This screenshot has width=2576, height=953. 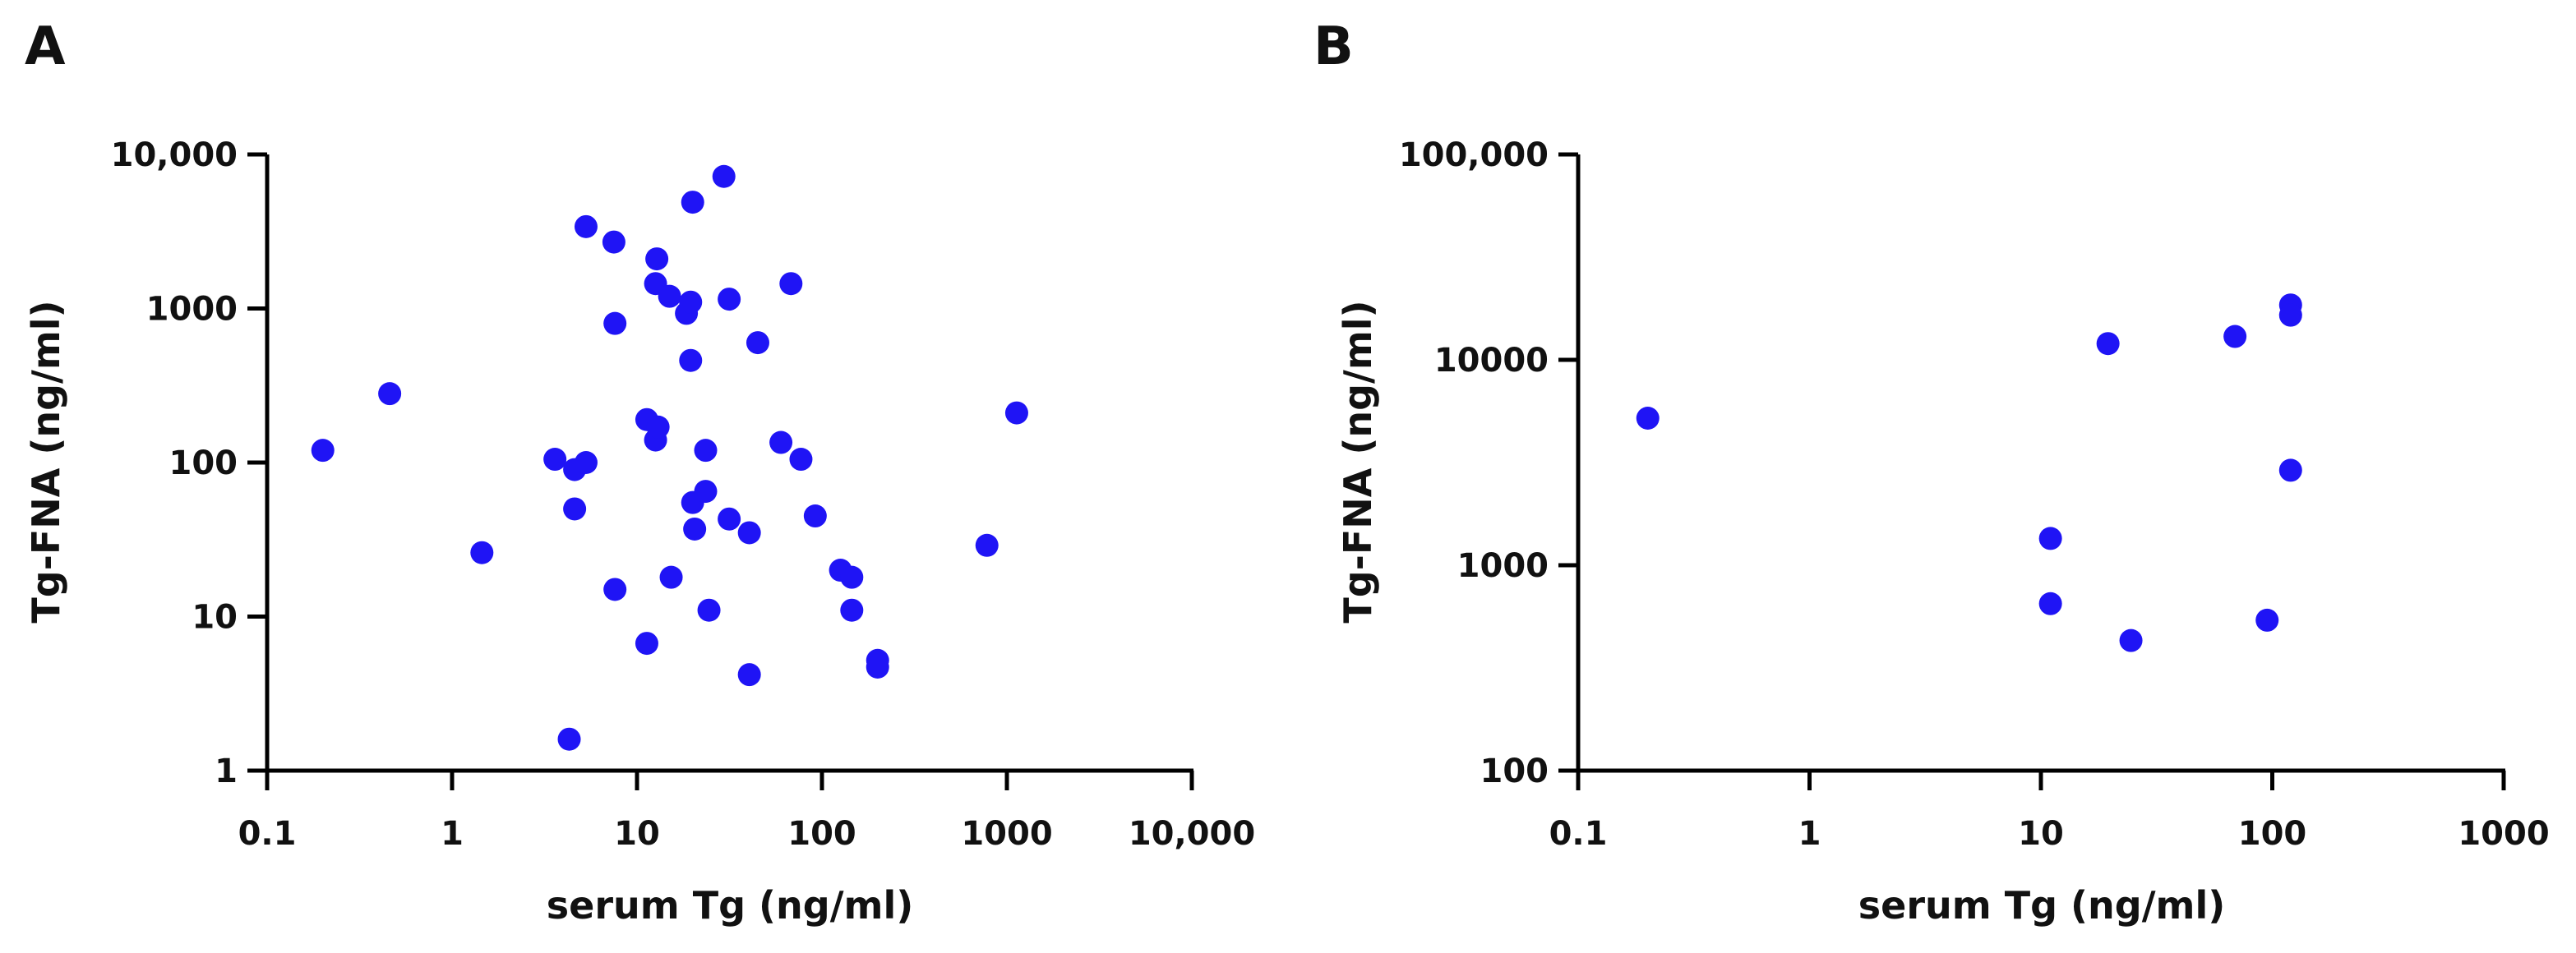 What do you see at coordinates (46, 461) in the screenshot?
I see `y-axis-title-a: Tg-FNA (ng/ml)` at bounding box center [46, 461].